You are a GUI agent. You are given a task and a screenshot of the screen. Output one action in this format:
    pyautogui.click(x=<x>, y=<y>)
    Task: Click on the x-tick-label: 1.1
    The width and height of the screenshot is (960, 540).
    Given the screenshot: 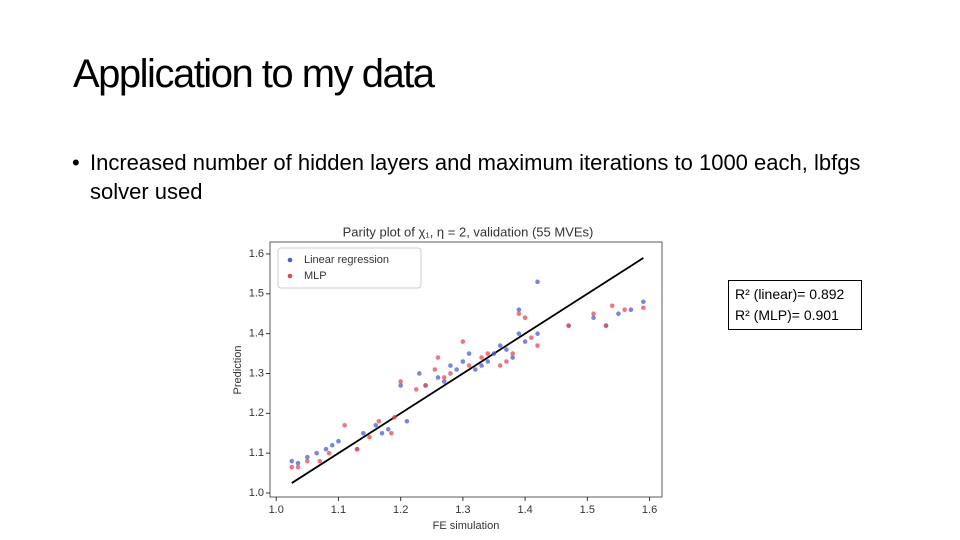 What is the action you would take?
    pyautogui.click(x=338, y=510)
    